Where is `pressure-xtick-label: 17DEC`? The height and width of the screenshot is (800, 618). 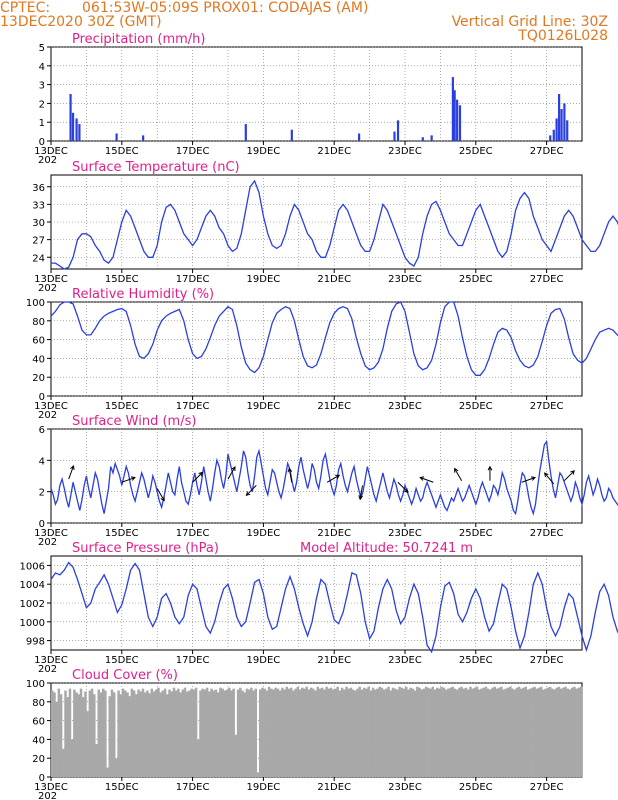
pressure-xtick-label: 17DEC is located at coordinates (193, 660).